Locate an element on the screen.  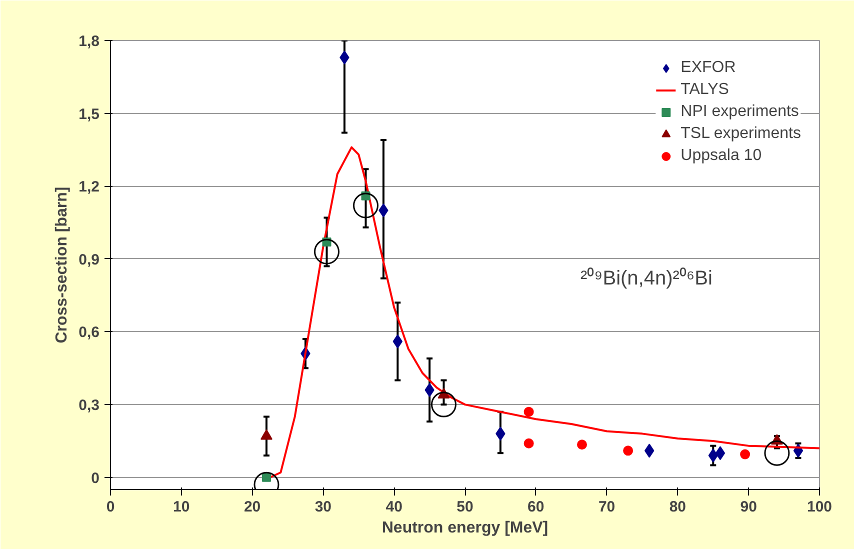
x-tick-label: 30 is located at coordinates (323, 507).